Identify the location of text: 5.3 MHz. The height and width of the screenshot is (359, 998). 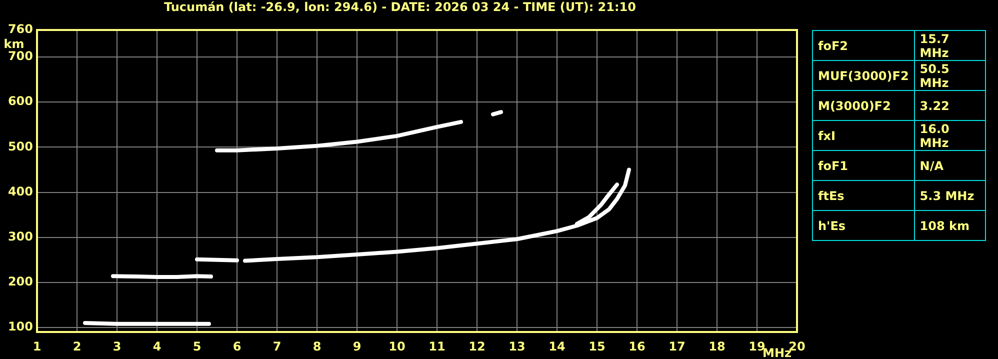
(950, 195).